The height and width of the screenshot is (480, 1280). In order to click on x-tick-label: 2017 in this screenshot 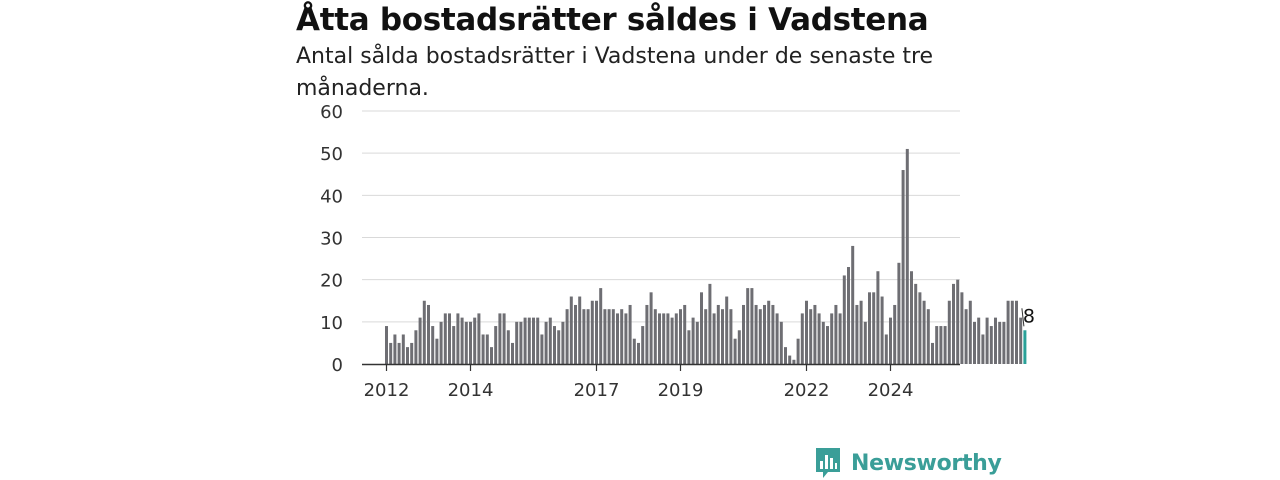, I will do `click(597, 390)`.